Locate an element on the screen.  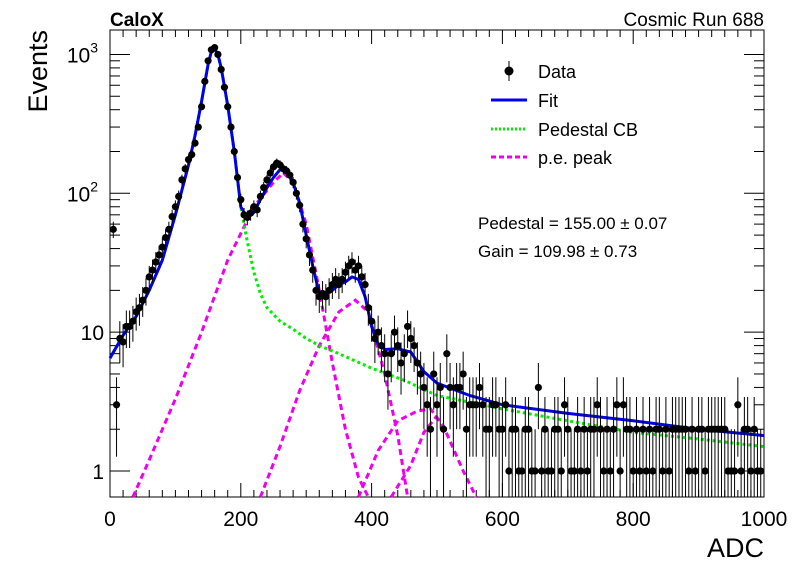
gain-result: Gain = 109.98 ± 0.73 is located at coordinates (557, 251).